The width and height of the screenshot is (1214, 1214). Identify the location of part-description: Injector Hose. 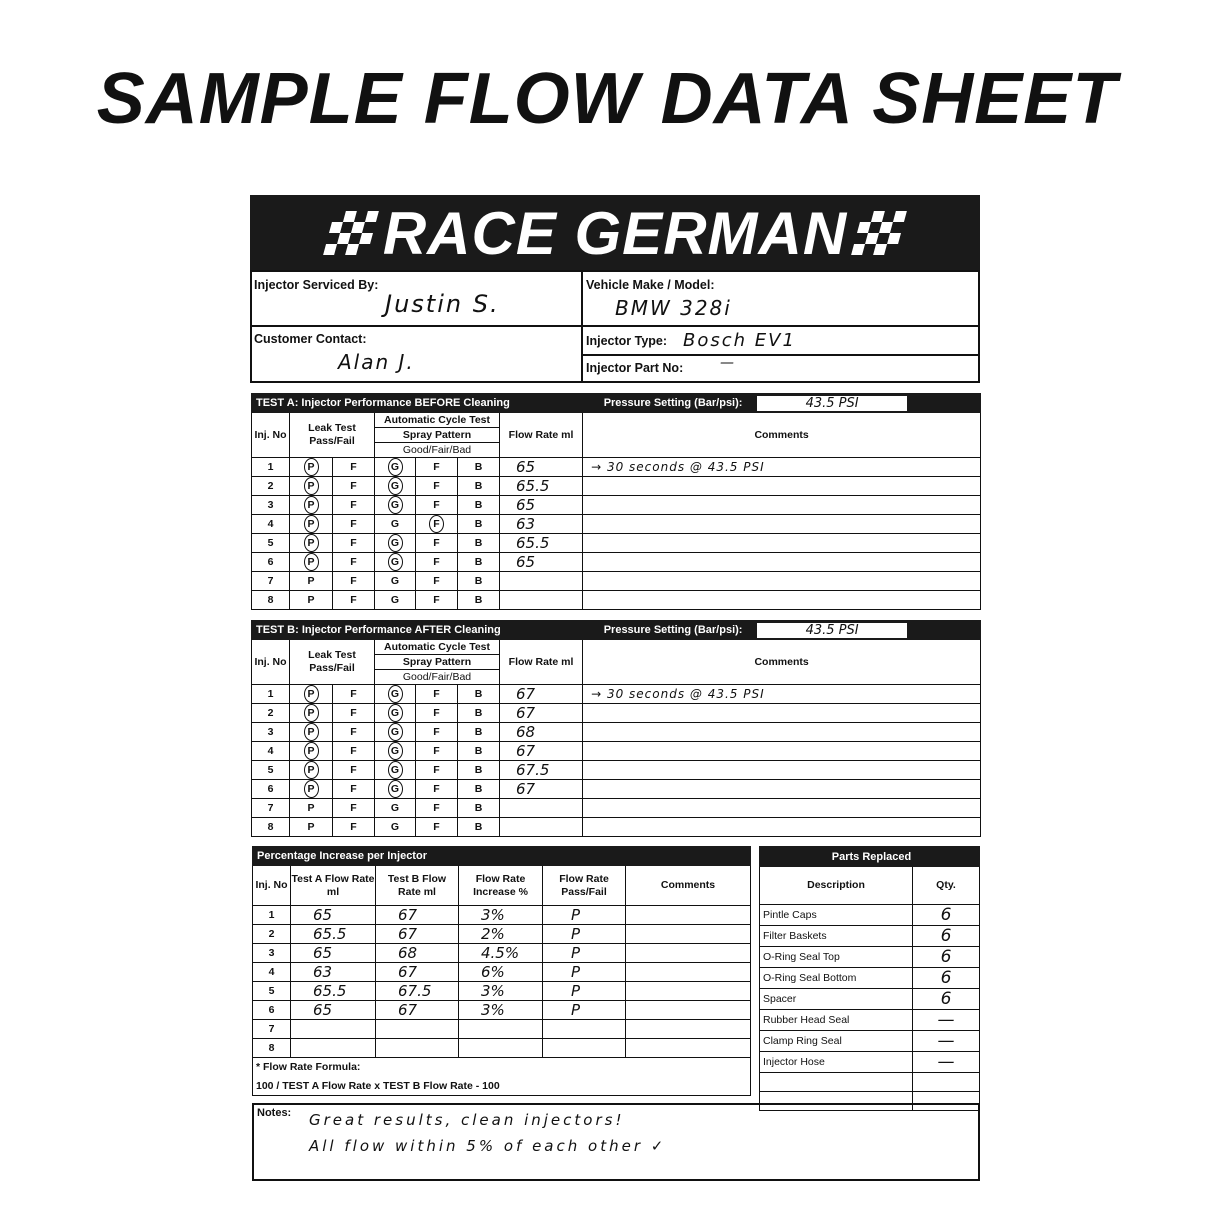
(836, 1062).